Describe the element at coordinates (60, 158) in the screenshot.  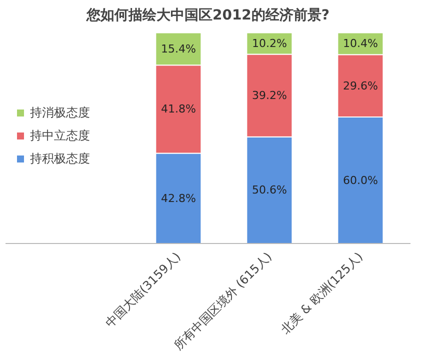
I see `legend-label: 持积极态度` at that location.